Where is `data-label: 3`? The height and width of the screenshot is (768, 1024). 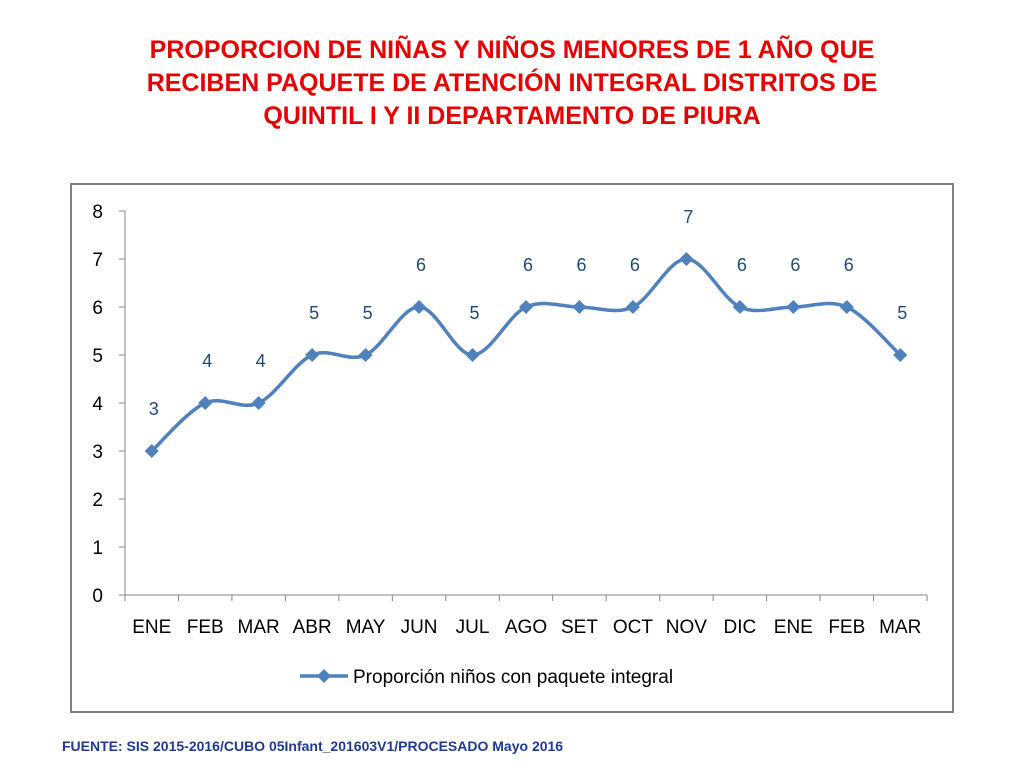
data-label: 3 is located at coordinates (154, 409).